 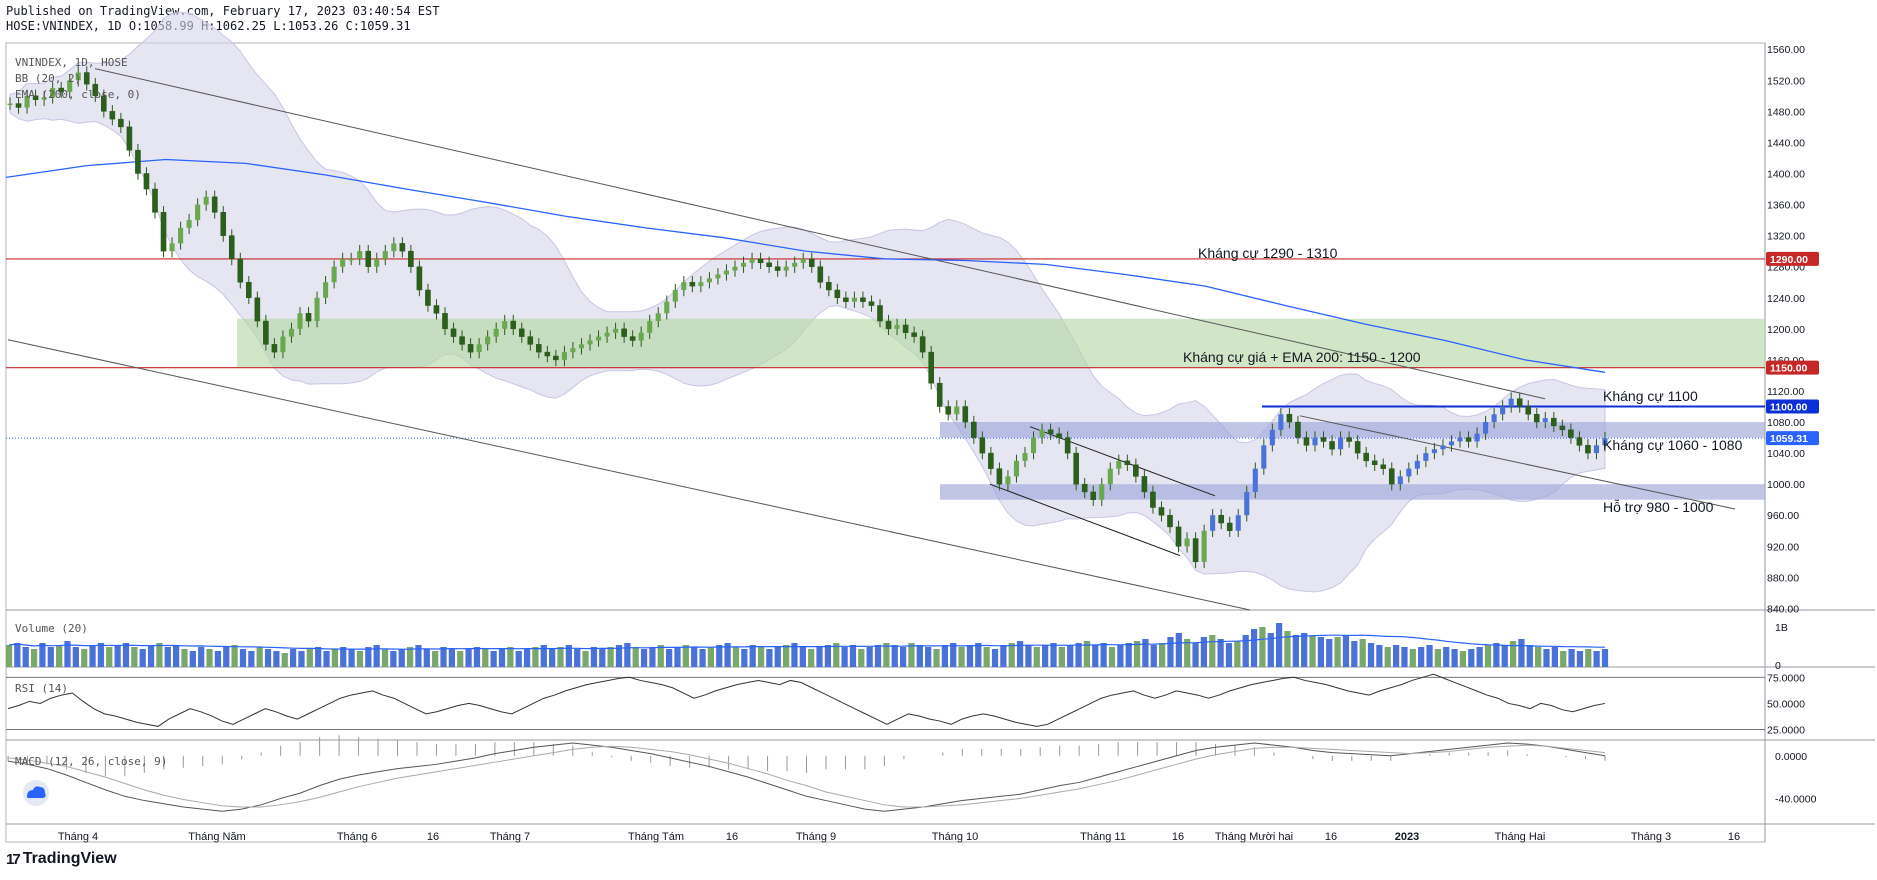 What do you see at coordinates (1789, 369) in the screenshot?
I see `price-level-label: 1150.00` at bounding box center [1789, 369].